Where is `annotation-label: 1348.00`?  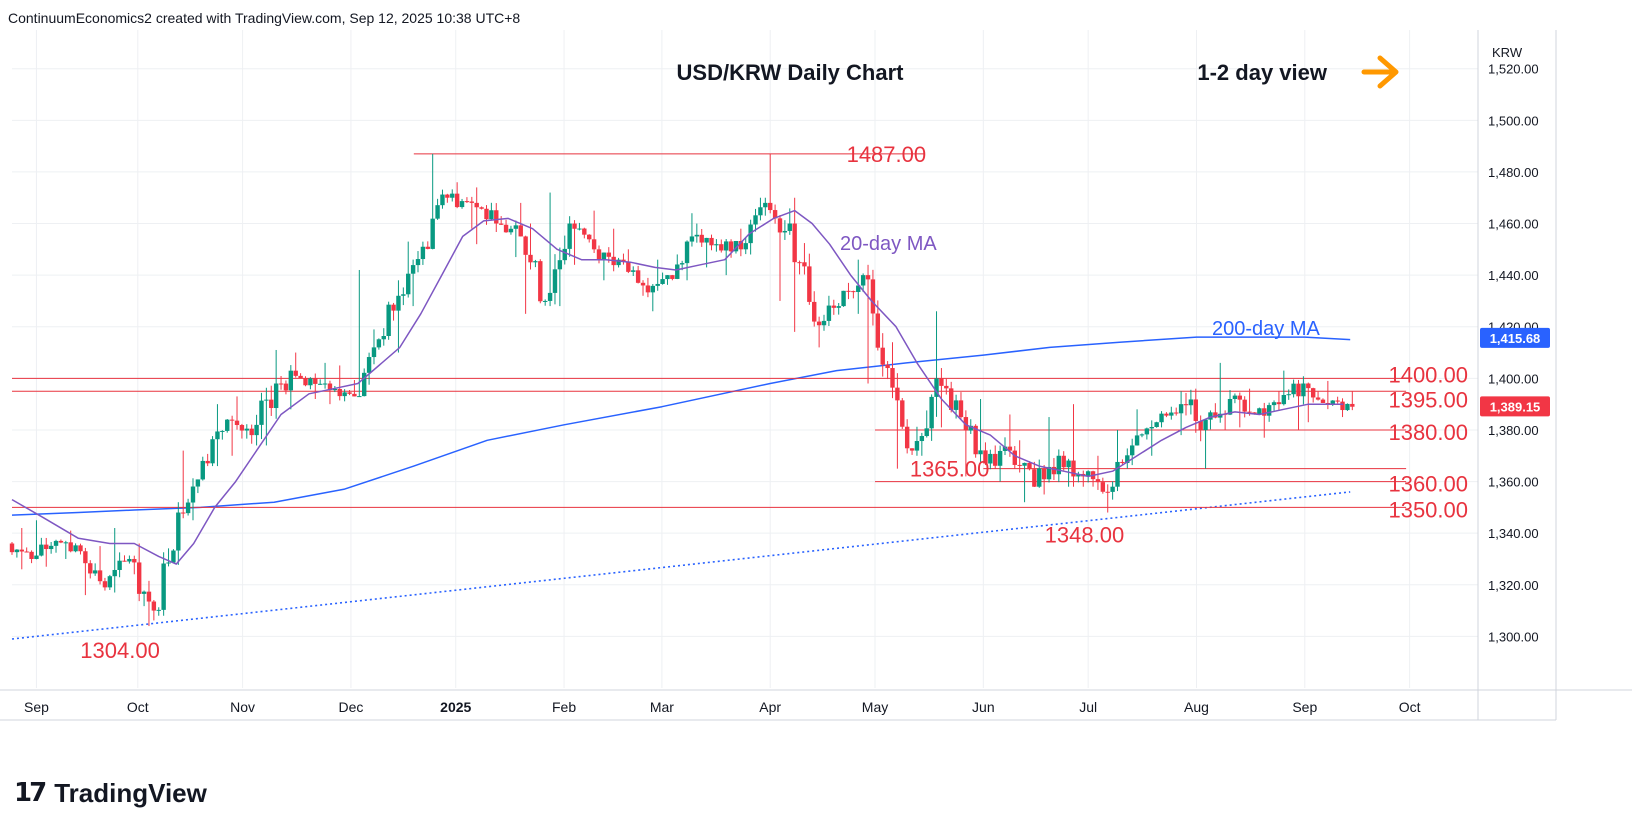 annotation-label: 1348.00 is located at coordinates (1085, 535).